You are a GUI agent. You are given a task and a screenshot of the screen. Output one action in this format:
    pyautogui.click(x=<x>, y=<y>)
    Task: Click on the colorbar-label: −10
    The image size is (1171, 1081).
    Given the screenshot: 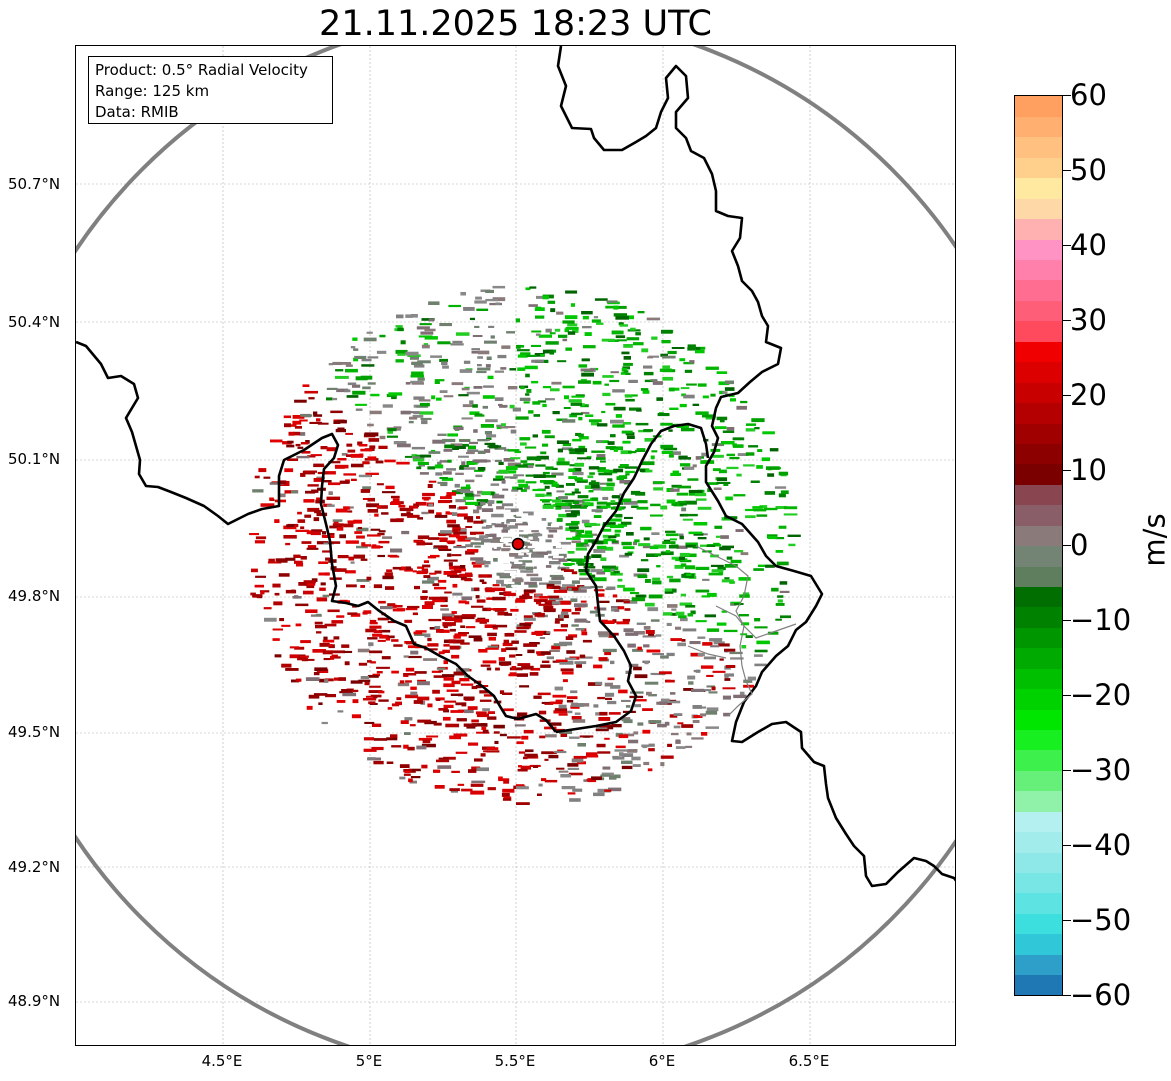 What is the action you would take?
    pyautogui.click(x=1101, y=620)
    